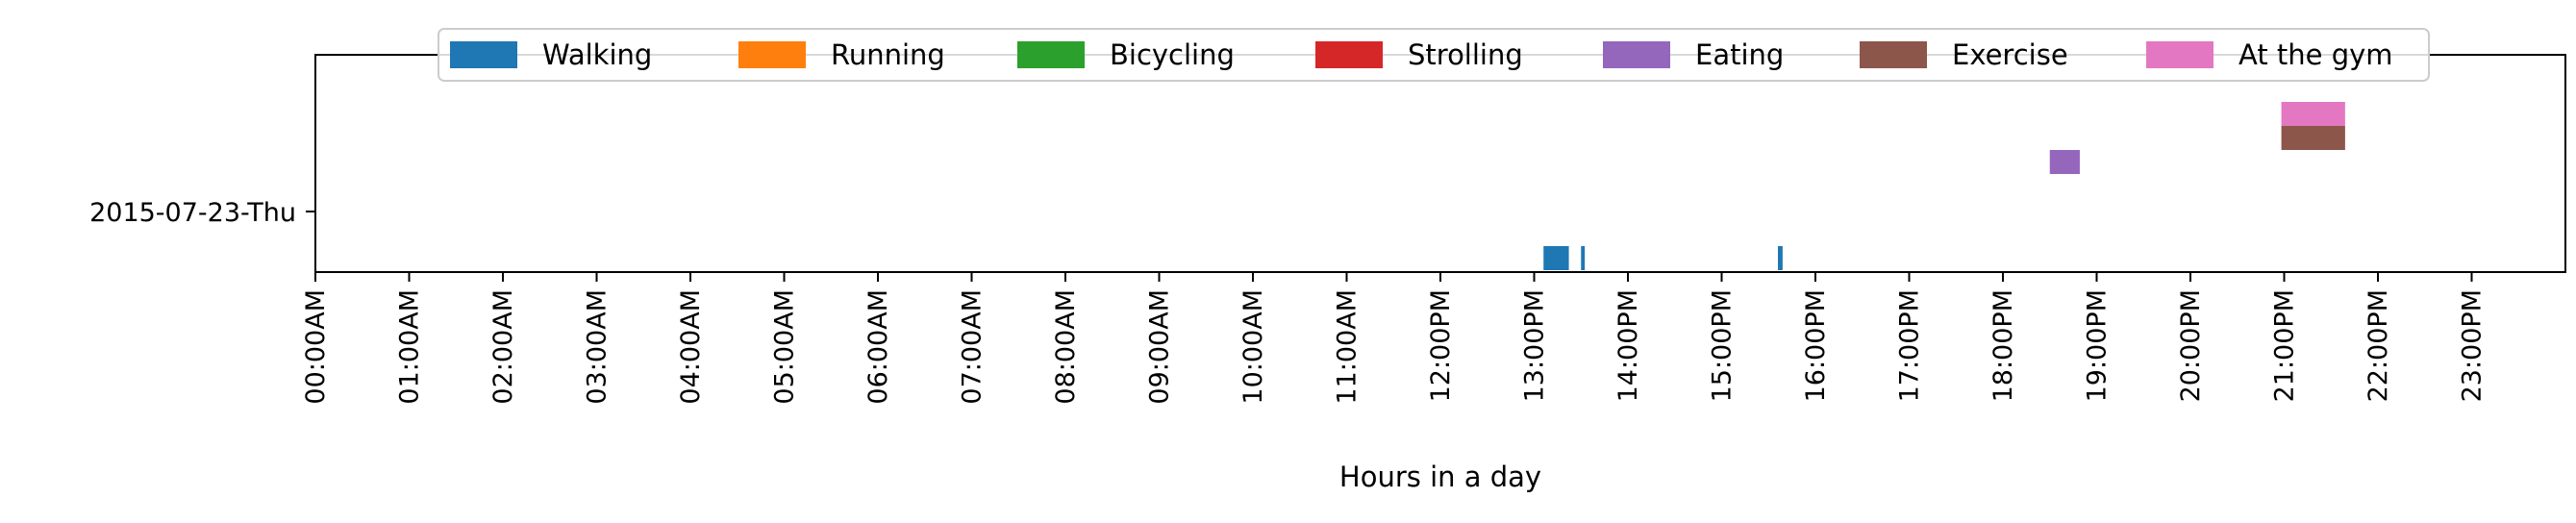  Describe the element at coordinates (2191, 345) in the screenshot. I see `x-tick-label: 20:00PM` at that location.